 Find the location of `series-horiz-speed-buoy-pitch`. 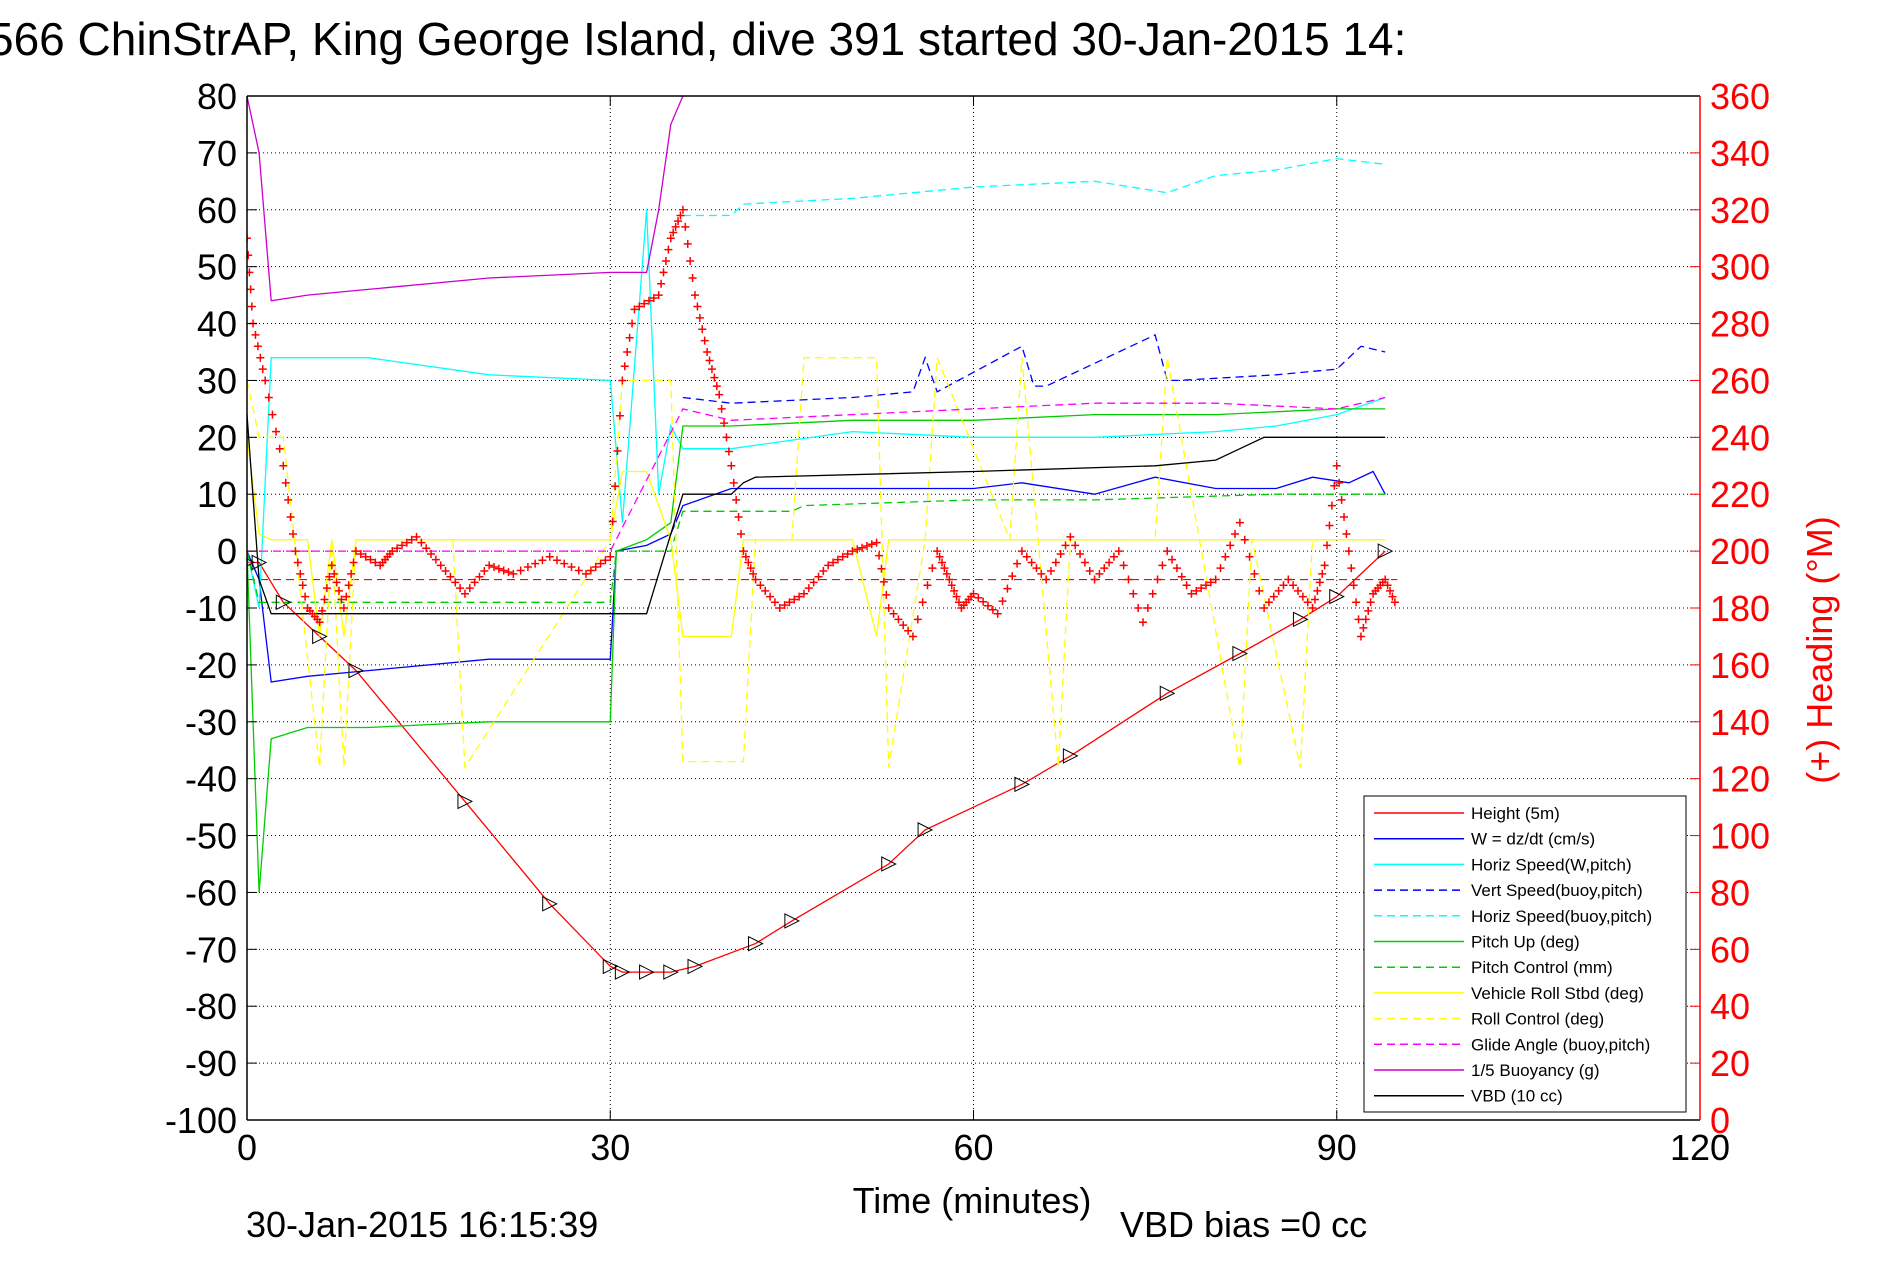

series-horiz-speed-buoy-pitch is located at coordinates (1034, 187).